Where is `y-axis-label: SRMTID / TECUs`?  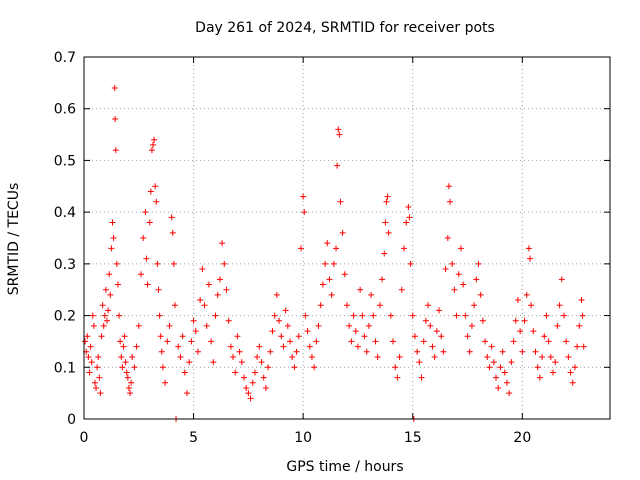 y-axis-label: SRMTID / TECUs is located at coordinates (14, 239).